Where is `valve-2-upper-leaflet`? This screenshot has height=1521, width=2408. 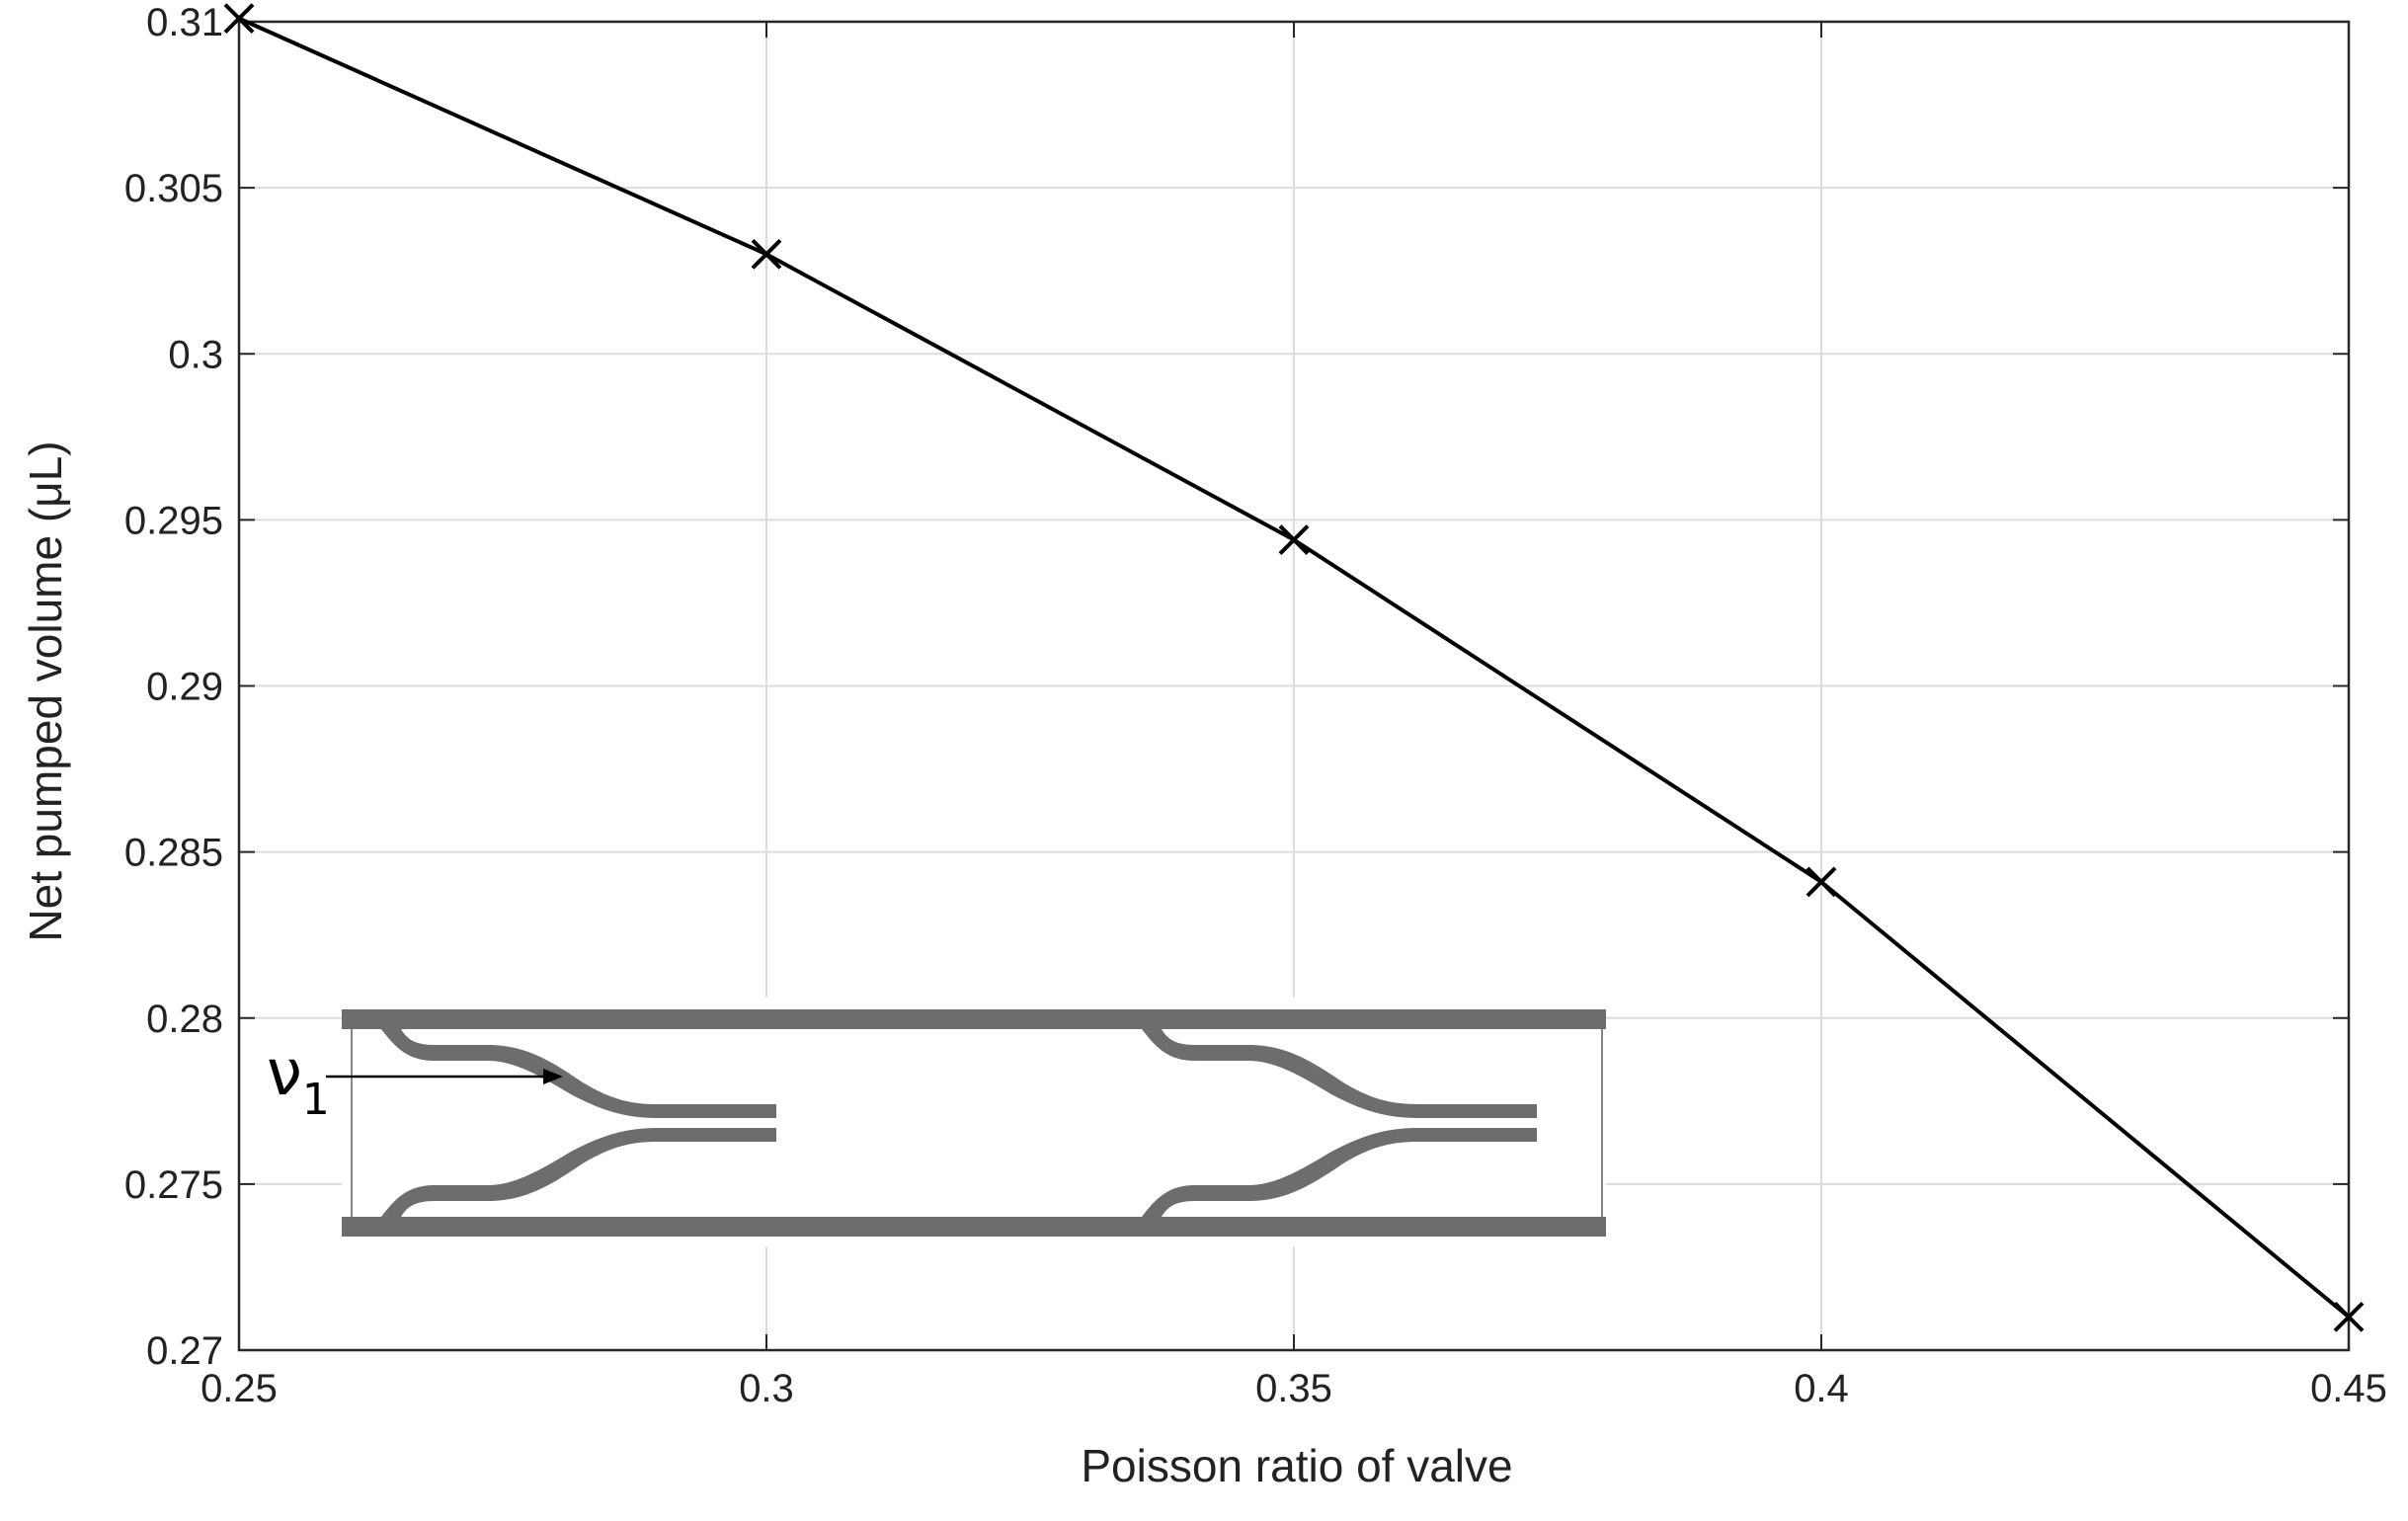
valve-2-upper-leaflet is located at coordinates (1339, 1073).